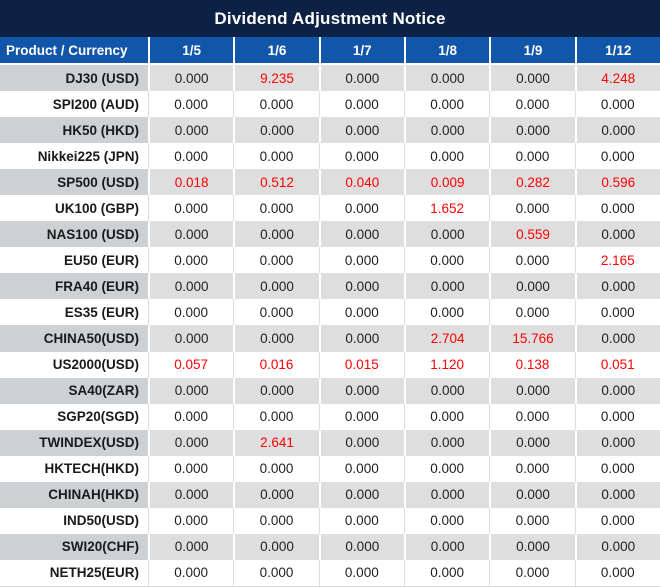  I want to click on table-row: SWI20(CHF) 0.000 0.000 0.000 0.000 0.000 0.000, so click(330, 546).